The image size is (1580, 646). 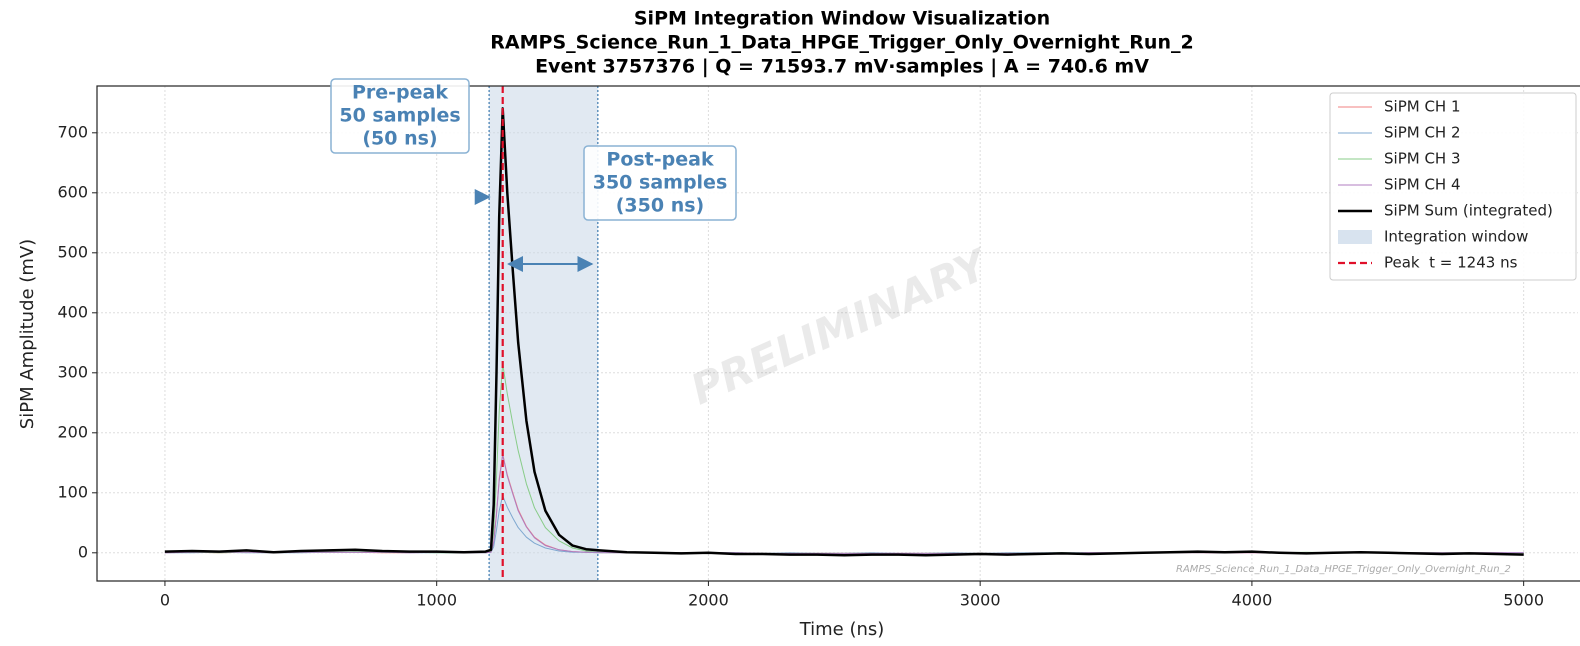 I want to click on y-axis-label: SiPM Amplitude (mV), so click(x=27, y=334).